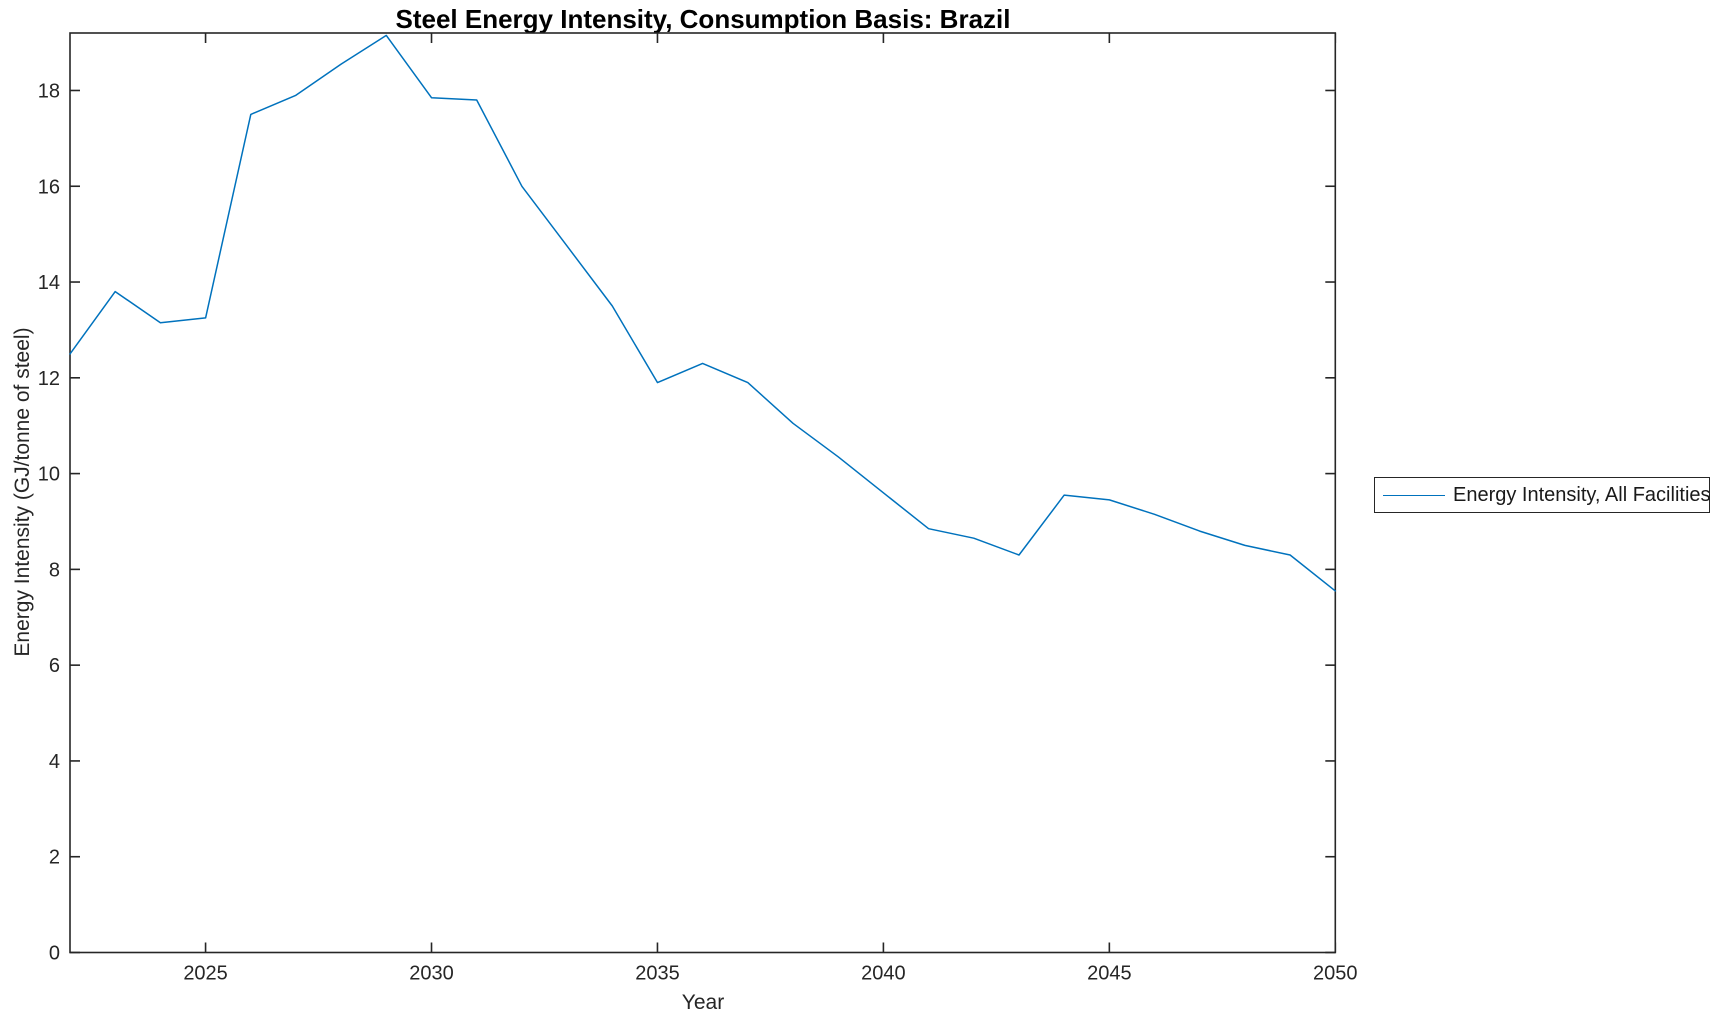  I want to click on x-tick-label: 2030, so click(431, 974).